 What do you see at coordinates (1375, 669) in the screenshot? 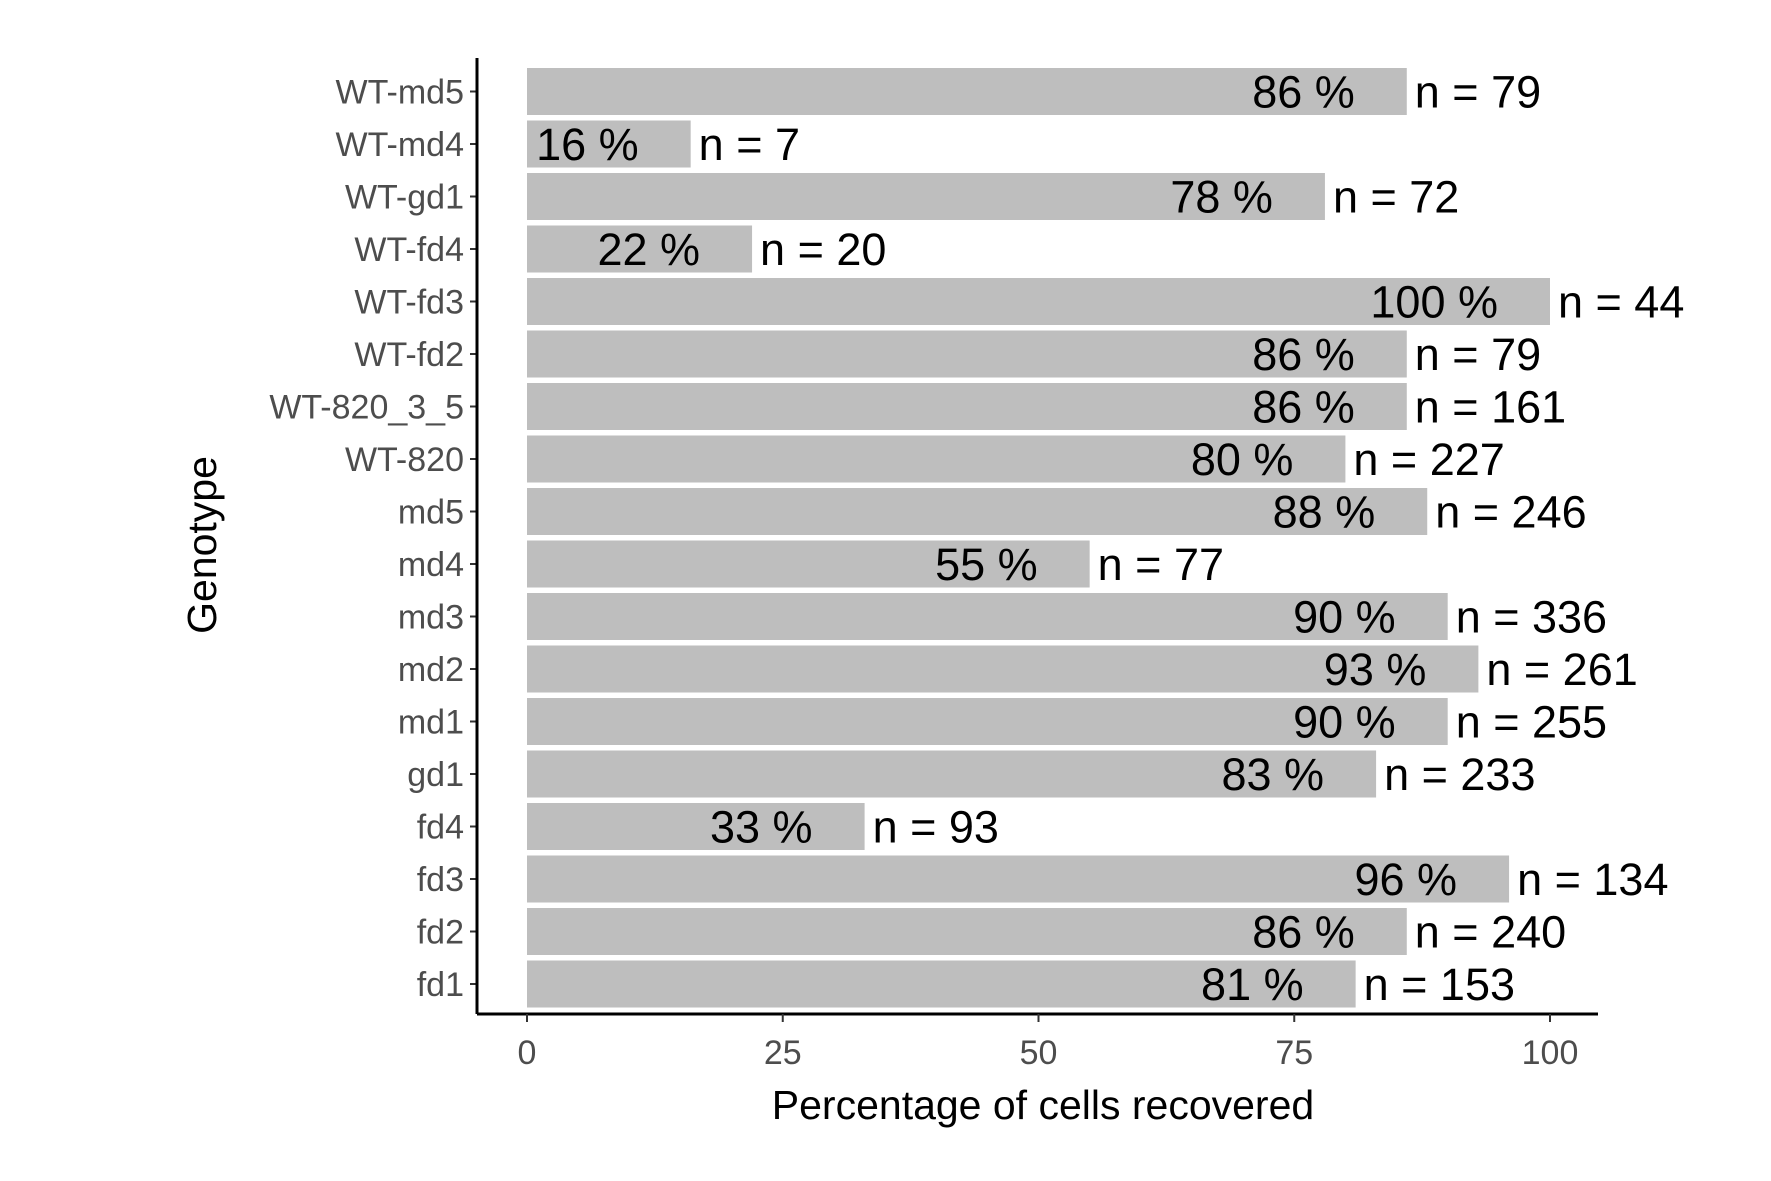
I see `percent-label-md2: 93 %` at bounding box center [1375, 669].